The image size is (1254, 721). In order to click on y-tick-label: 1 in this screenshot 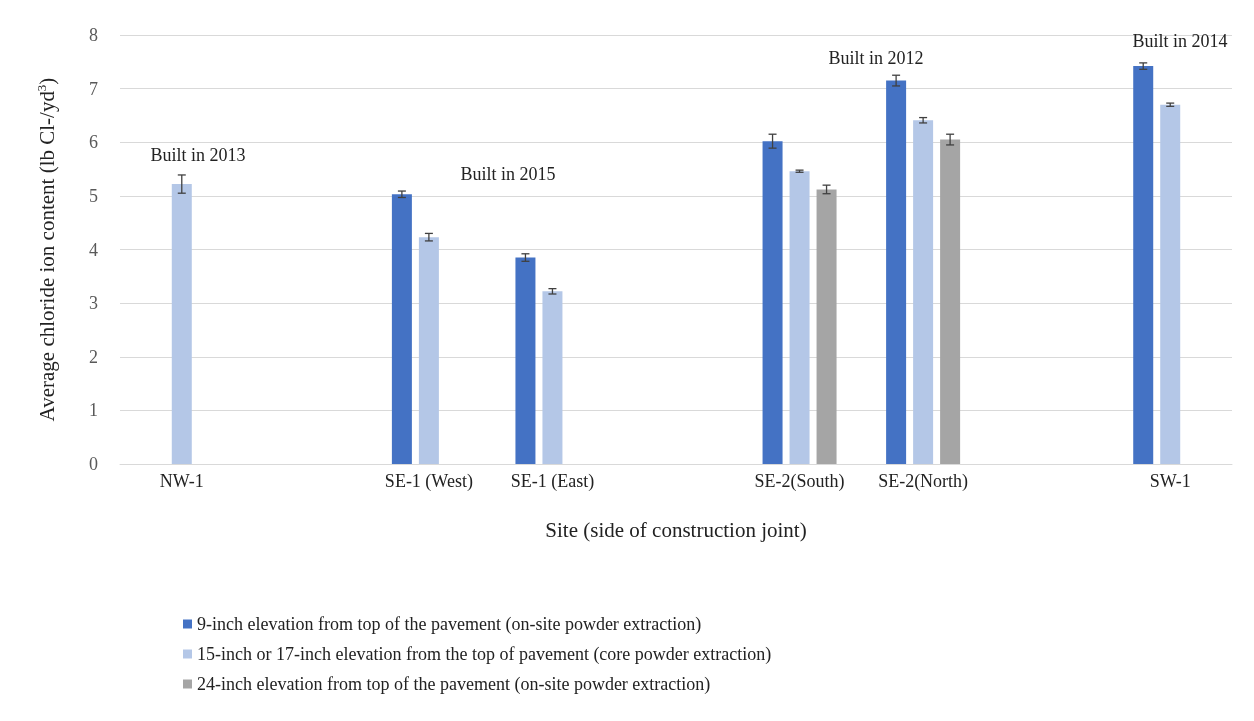, I will do `click(93, 410)`.